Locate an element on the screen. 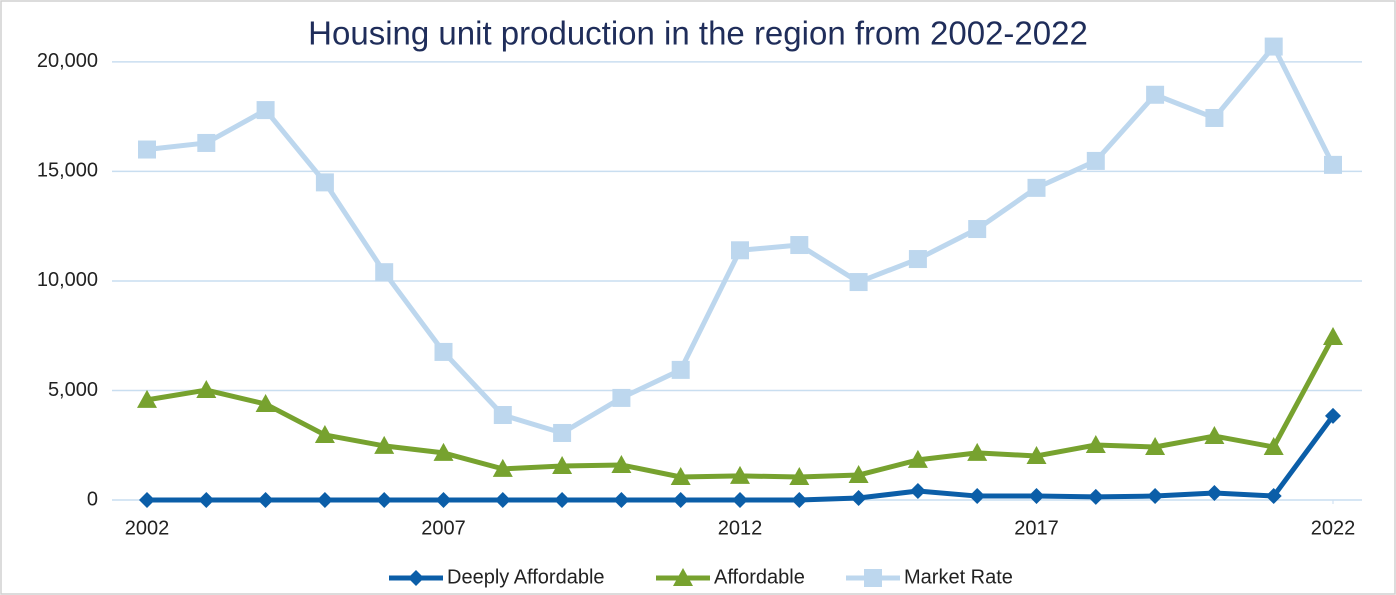 The height and width of the screenshot is (595, 1396). y-tick-label: 5,000 is located at coordinates (73, 390).